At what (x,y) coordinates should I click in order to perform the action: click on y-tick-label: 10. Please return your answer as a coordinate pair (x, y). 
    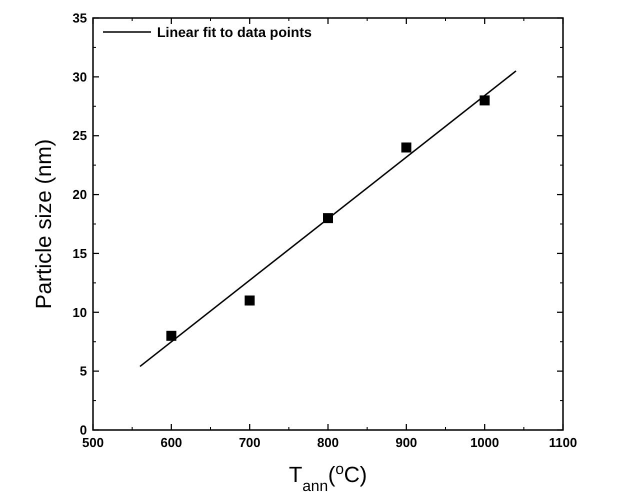
    Looking at the image, I should click on (79, 312).